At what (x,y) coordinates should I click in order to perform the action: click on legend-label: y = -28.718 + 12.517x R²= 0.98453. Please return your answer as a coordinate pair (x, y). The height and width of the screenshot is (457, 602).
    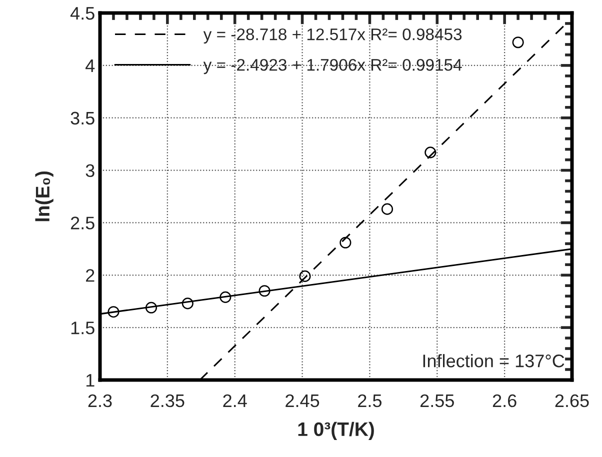
    Looking at the image, I should click on (332, 36).